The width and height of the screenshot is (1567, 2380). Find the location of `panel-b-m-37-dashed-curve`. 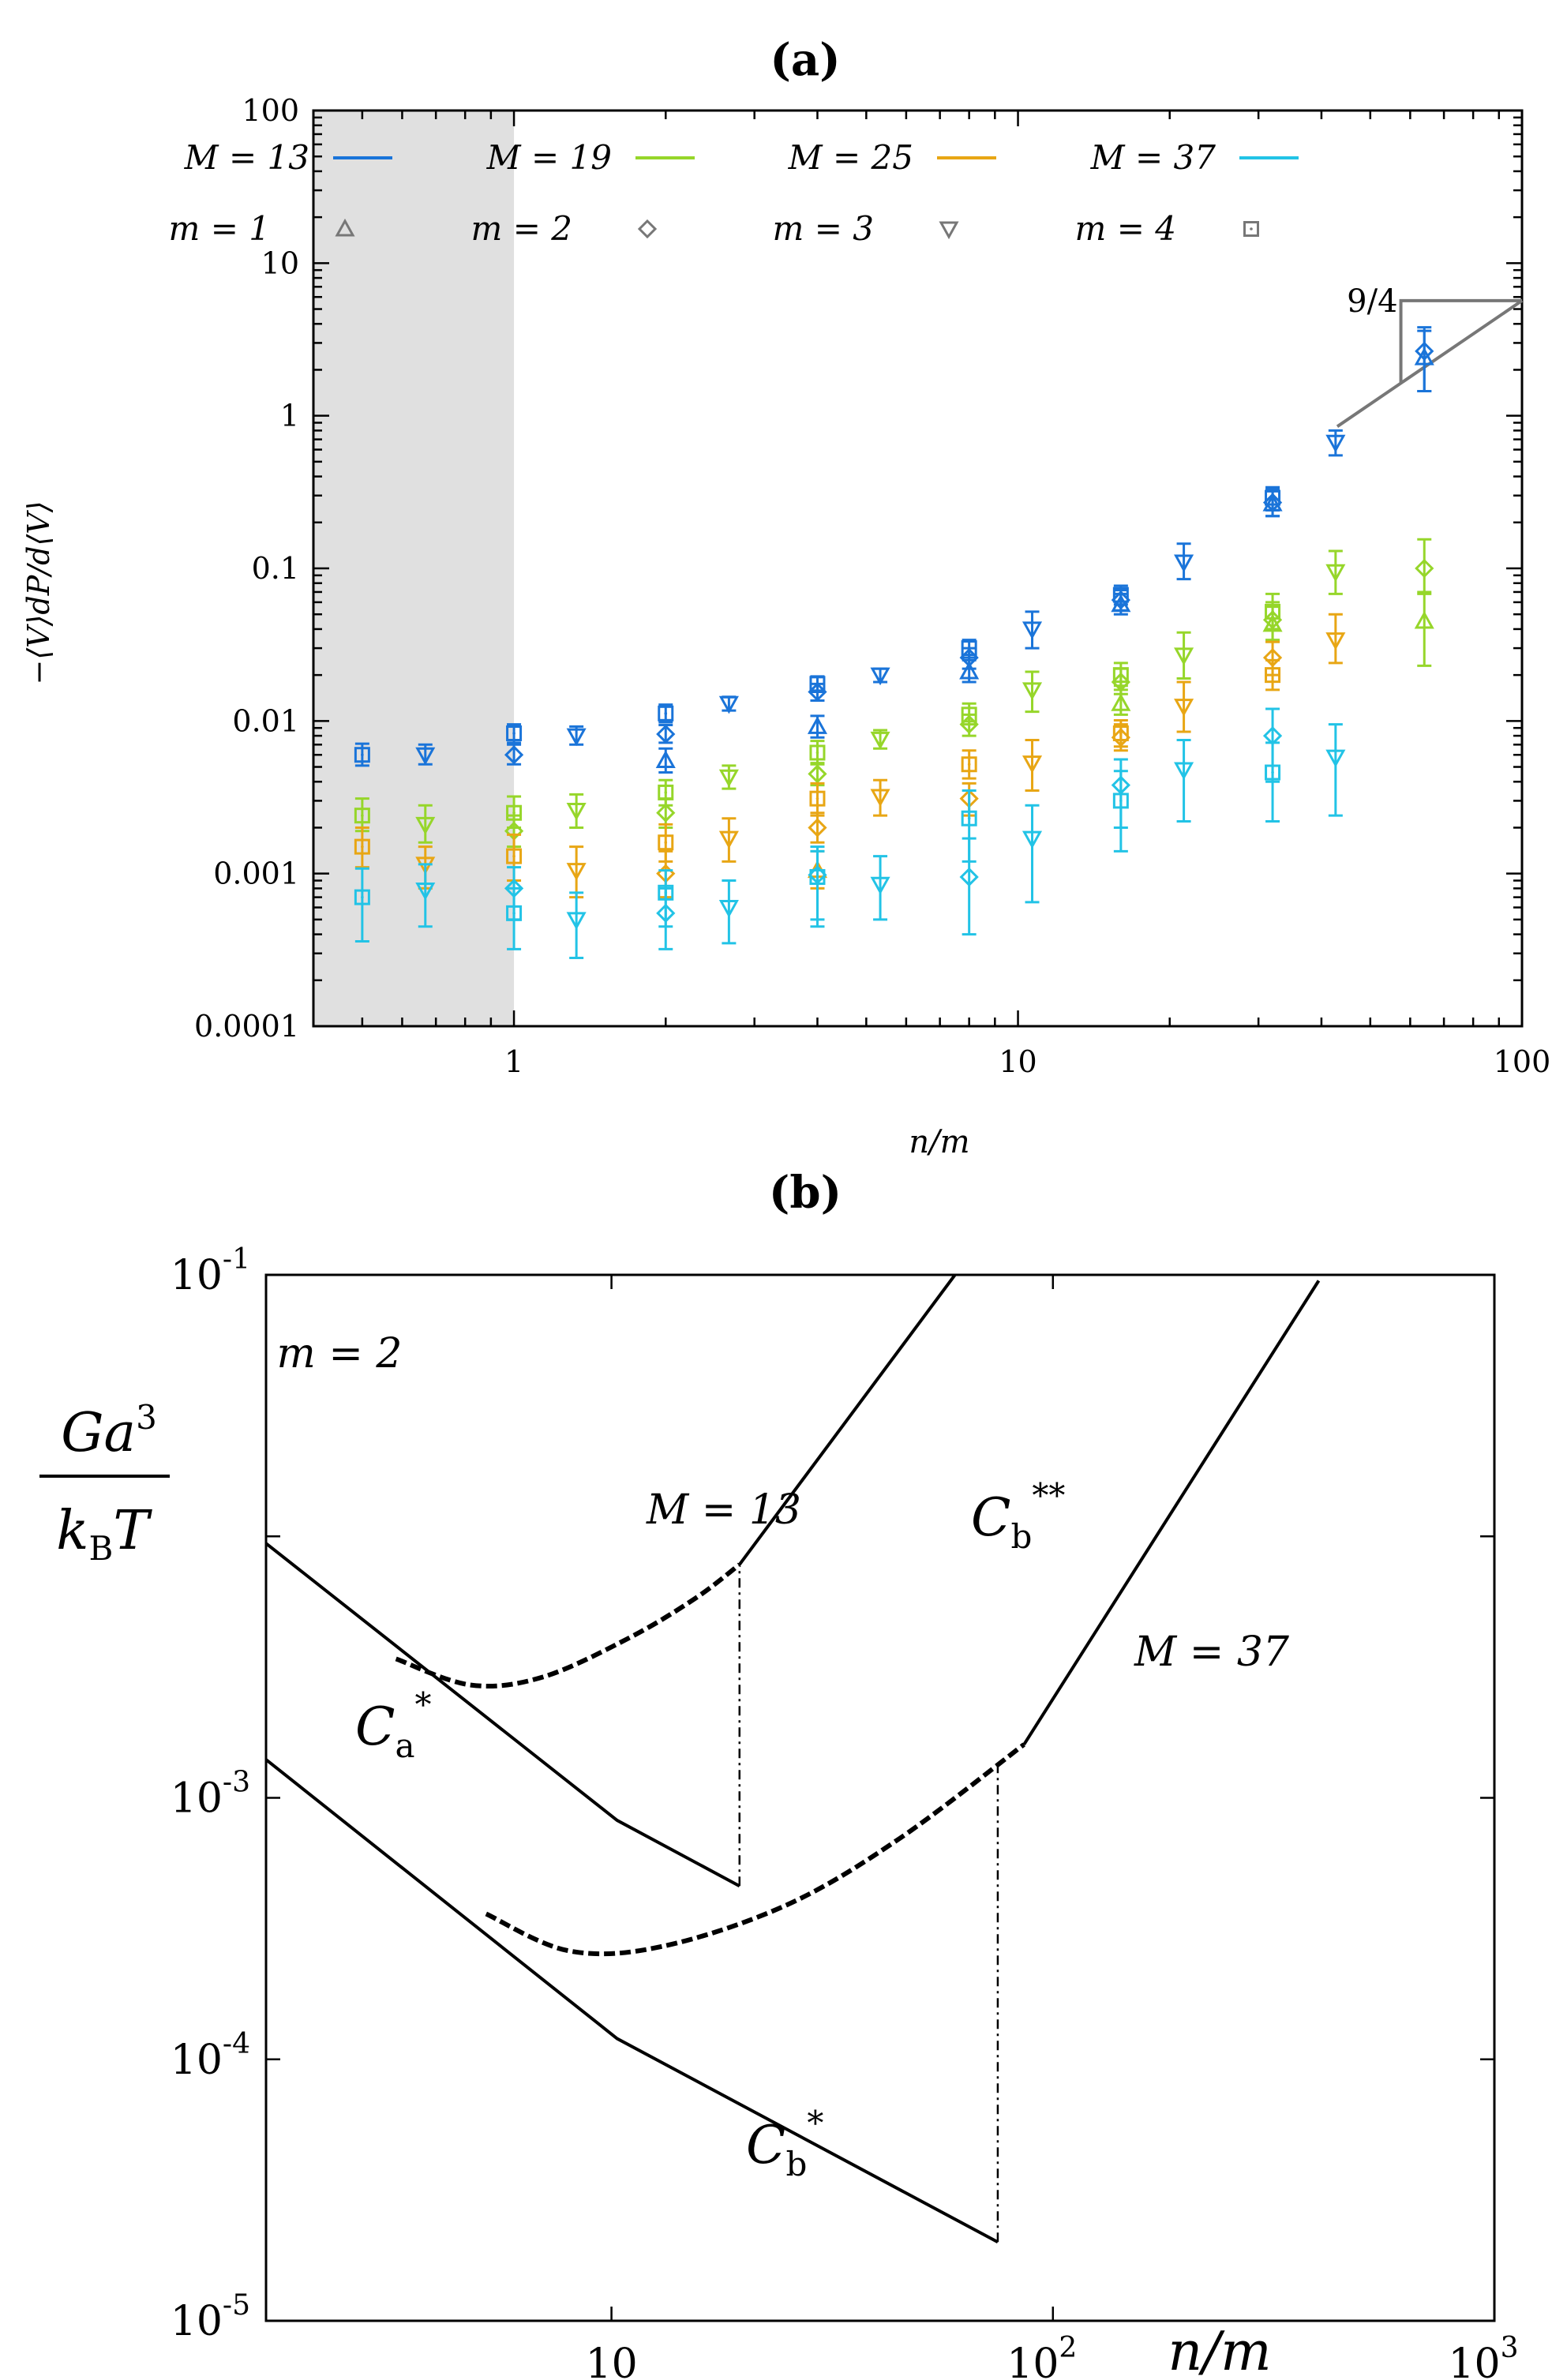

panel-b-m-37-dashed-curve is located at coordinates (755, 1849).